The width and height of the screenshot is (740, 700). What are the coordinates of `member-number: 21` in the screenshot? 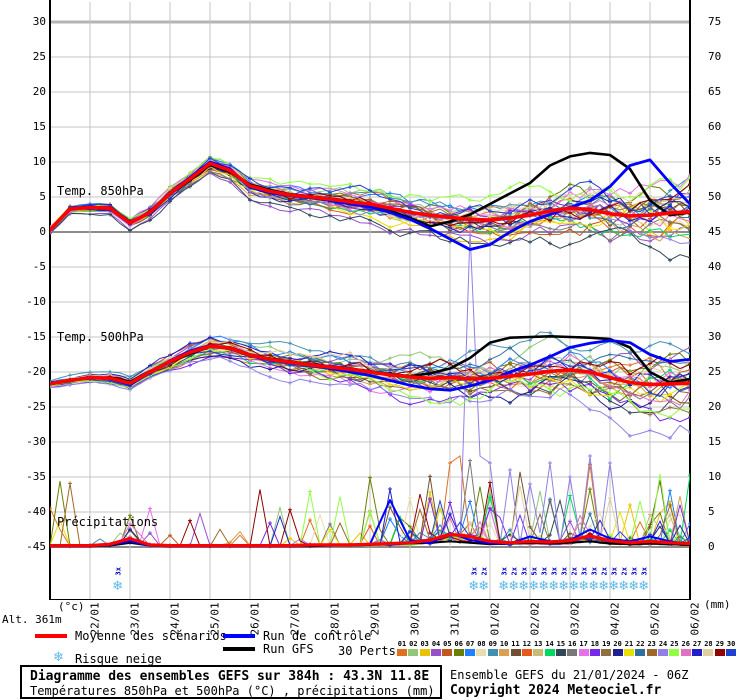 It's located at (629, 644).